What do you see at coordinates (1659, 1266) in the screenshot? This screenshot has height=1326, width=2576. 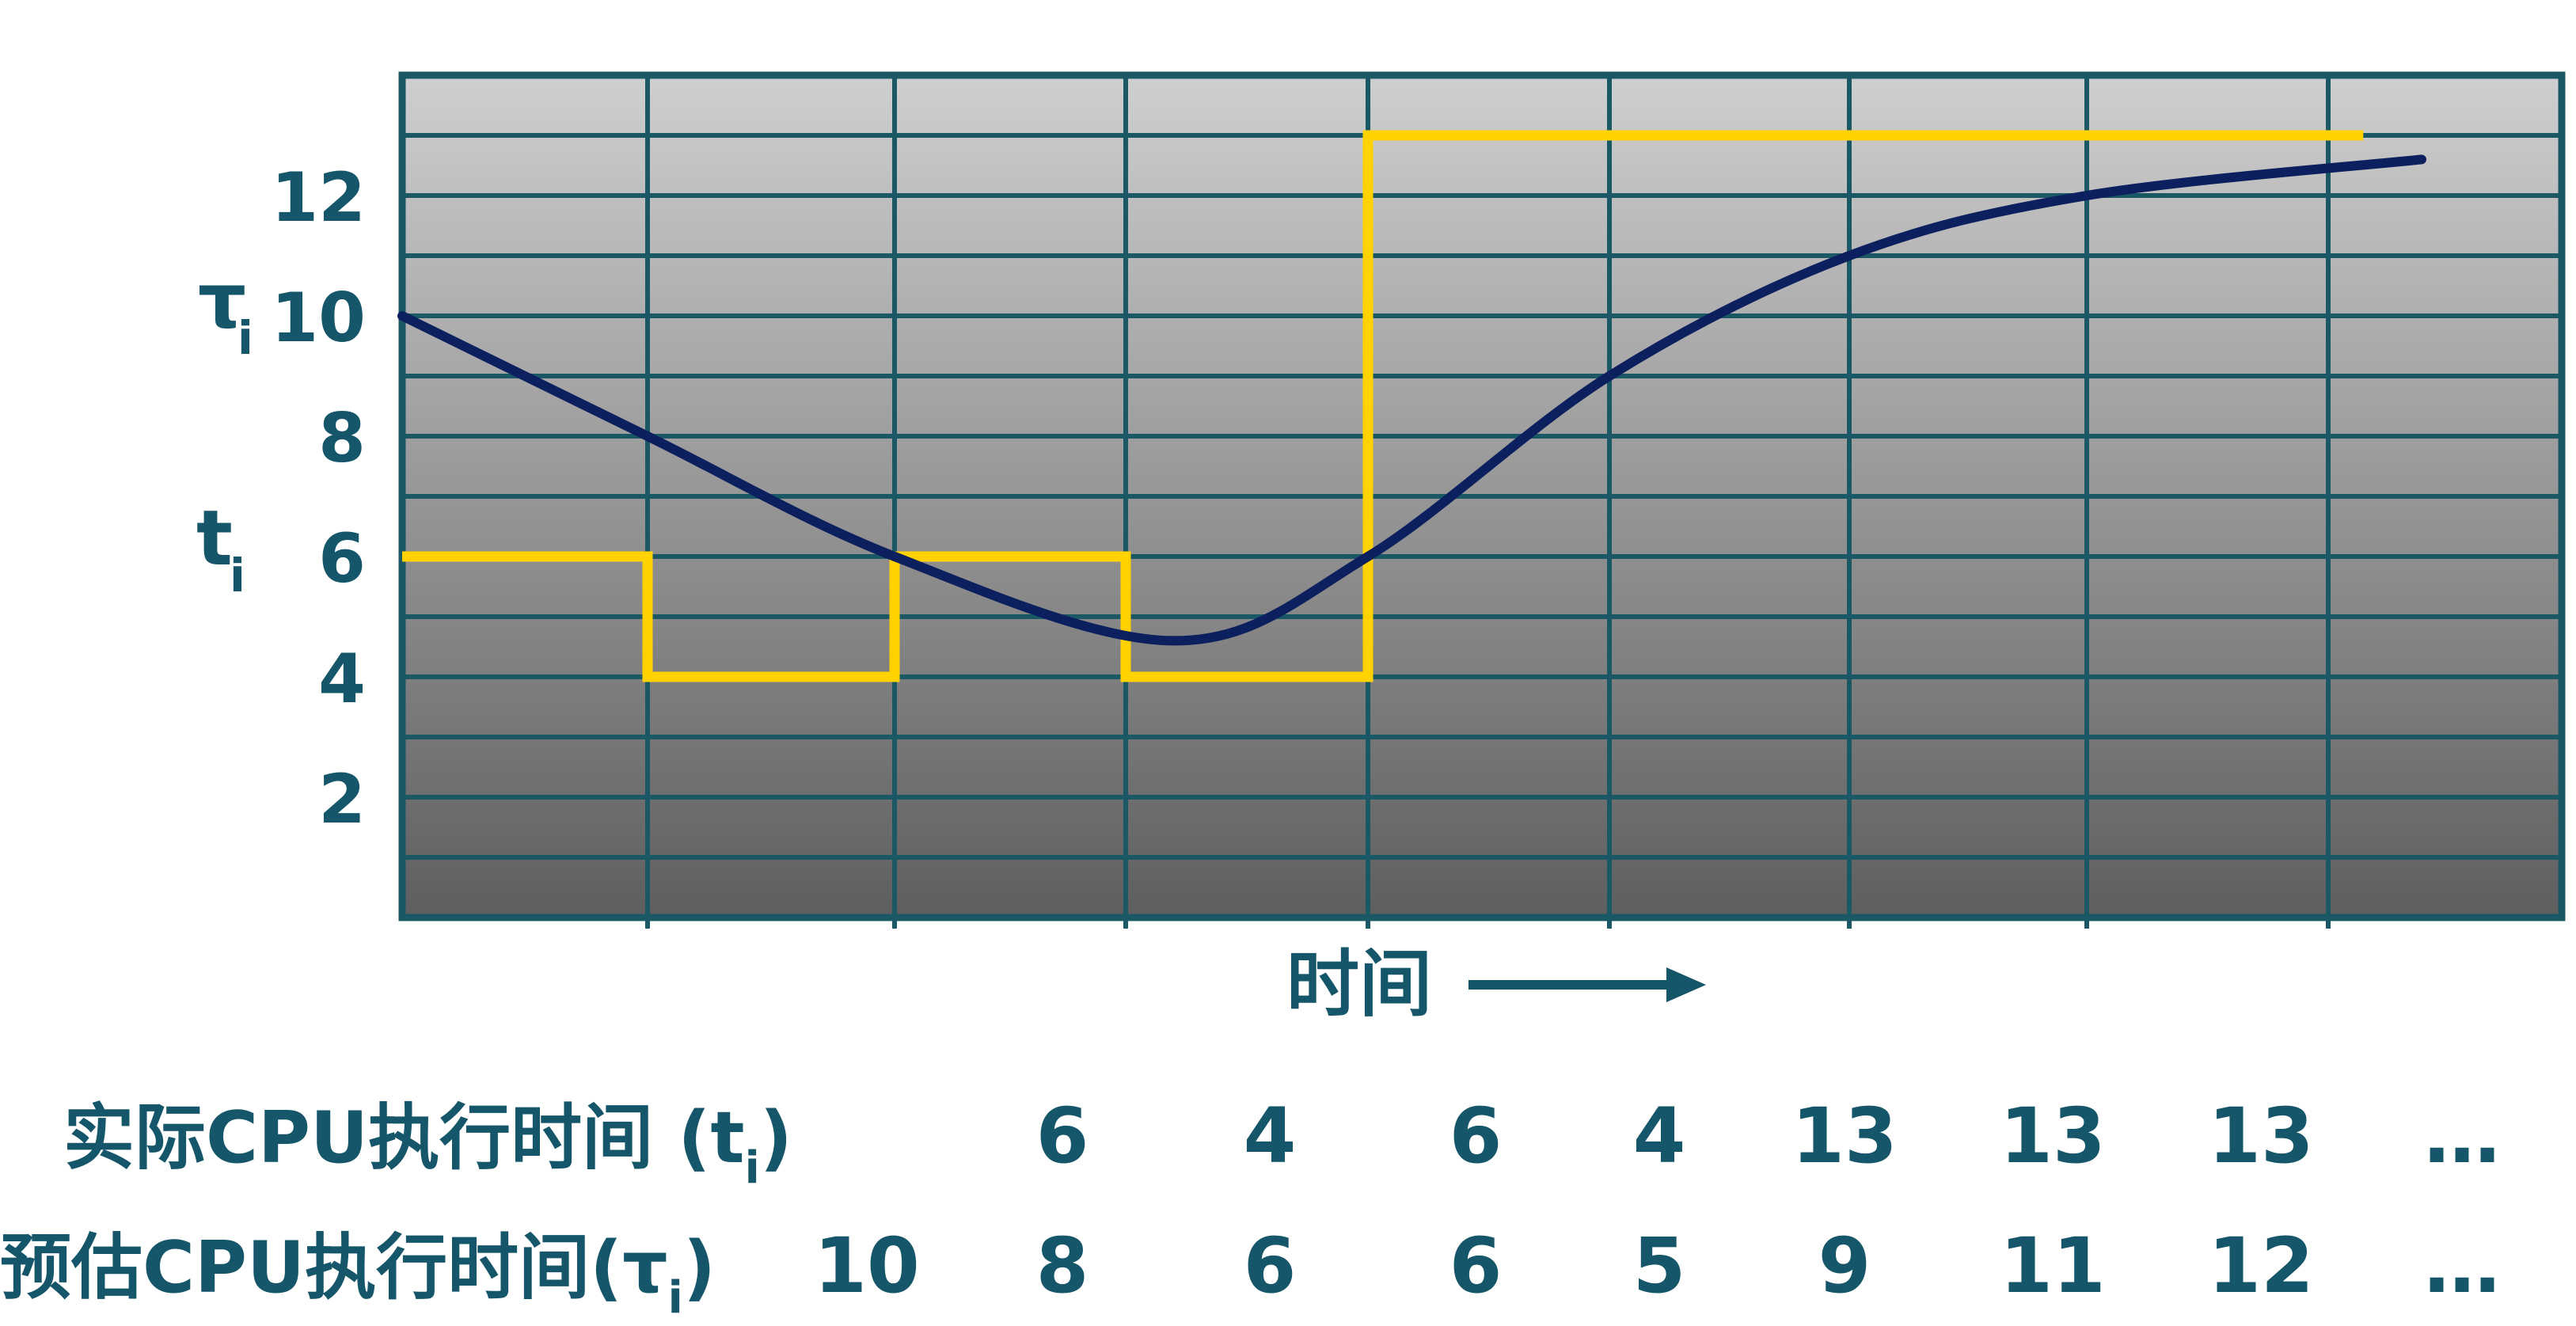 I see `table-cell: 5` at bounding box center [1659, 1266].